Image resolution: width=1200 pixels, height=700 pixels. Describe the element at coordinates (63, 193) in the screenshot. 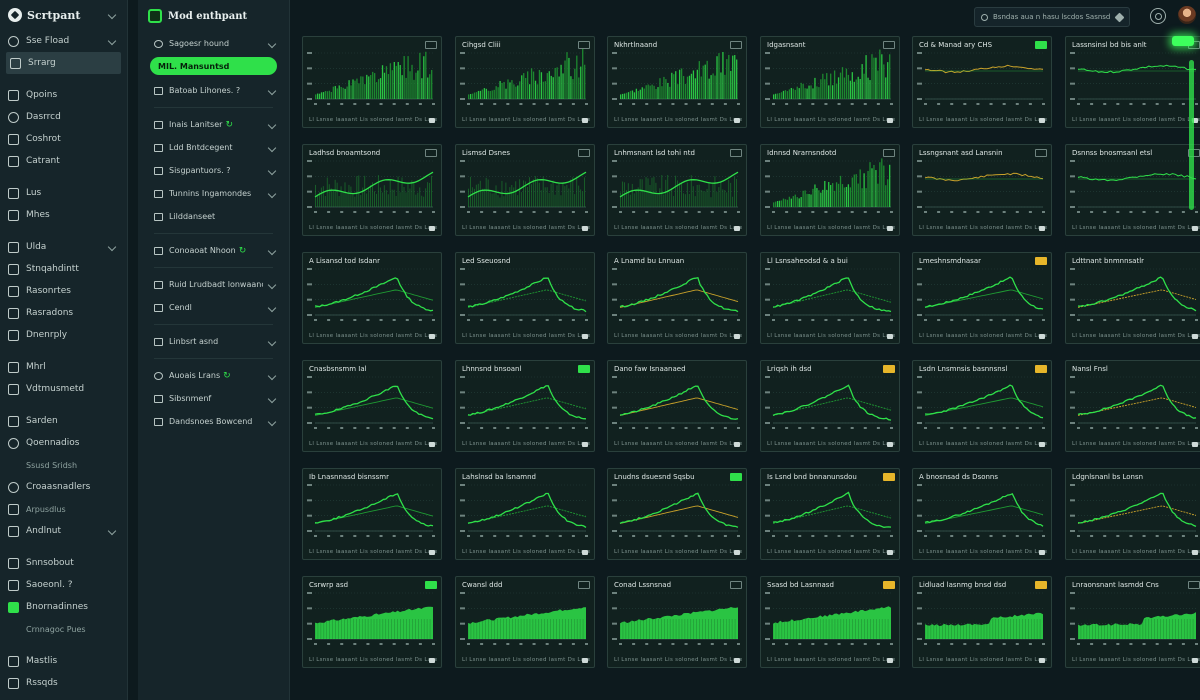

I see `nav-item: Lus` at that location.